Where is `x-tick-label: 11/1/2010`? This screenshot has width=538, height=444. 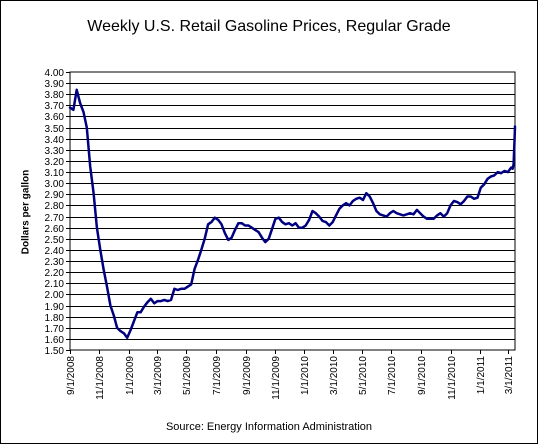 x-tick-label: 11/1/2010 is located at coordinates (452, 378).